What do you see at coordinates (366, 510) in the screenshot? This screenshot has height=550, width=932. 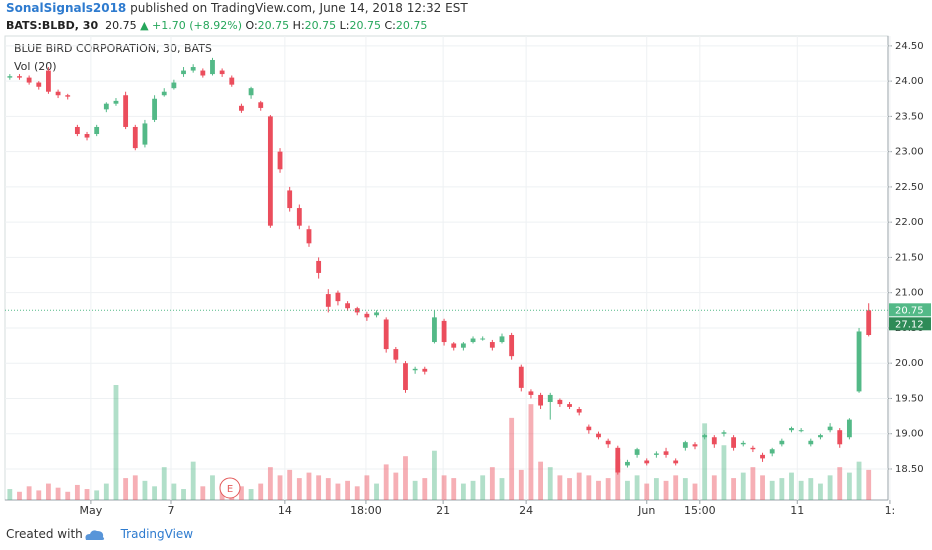 I see `x-tick-label: 18:00` at bounding box center [366, 510].